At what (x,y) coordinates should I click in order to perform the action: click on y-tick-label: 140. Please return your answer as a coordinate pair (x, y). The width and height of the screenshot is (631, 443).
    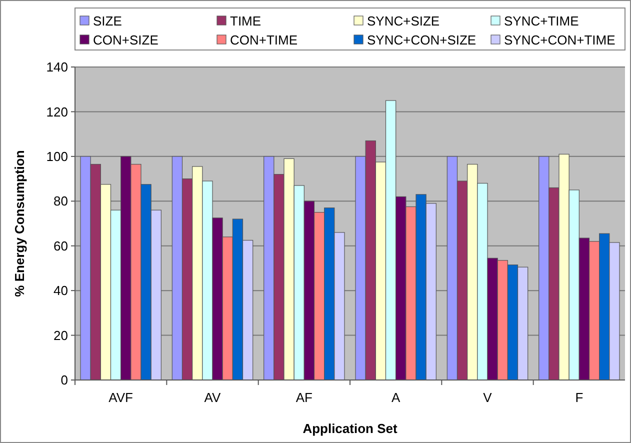
    Looking at the image, I should click on (57, 67).